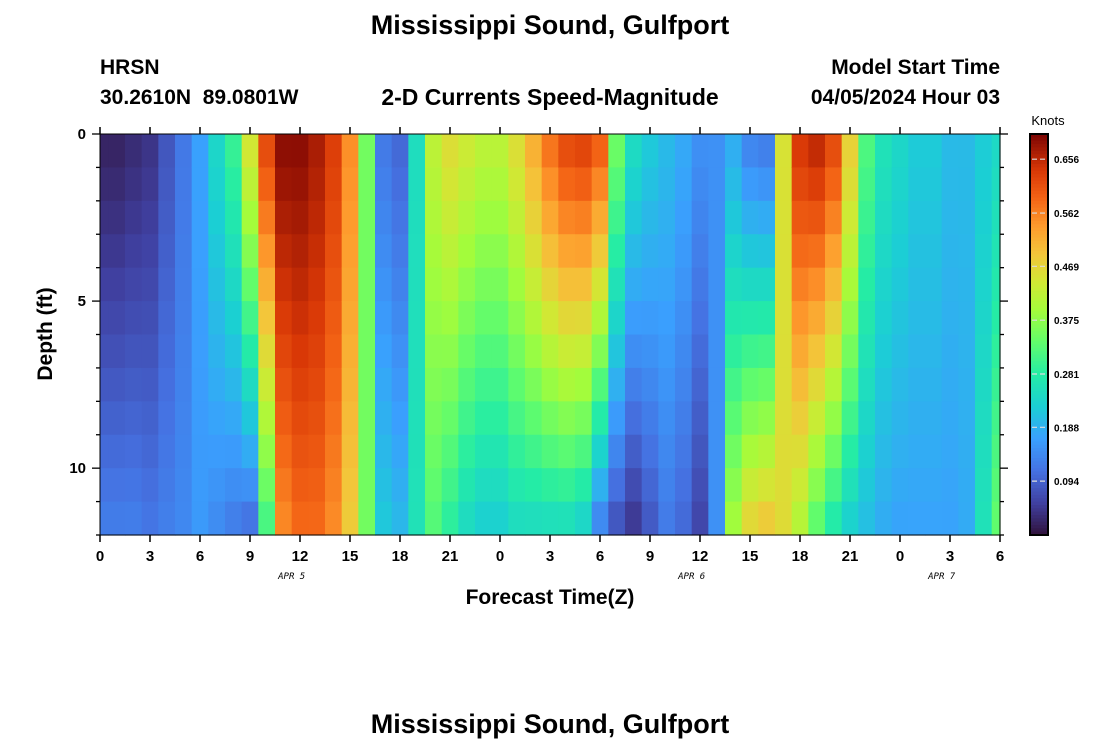 The height and width of the screenshot is (750, 1100). Describe the element at coordinates (1066, 214) in the screenshot. I see `colorbar-tick-label: 0.562` at that location.